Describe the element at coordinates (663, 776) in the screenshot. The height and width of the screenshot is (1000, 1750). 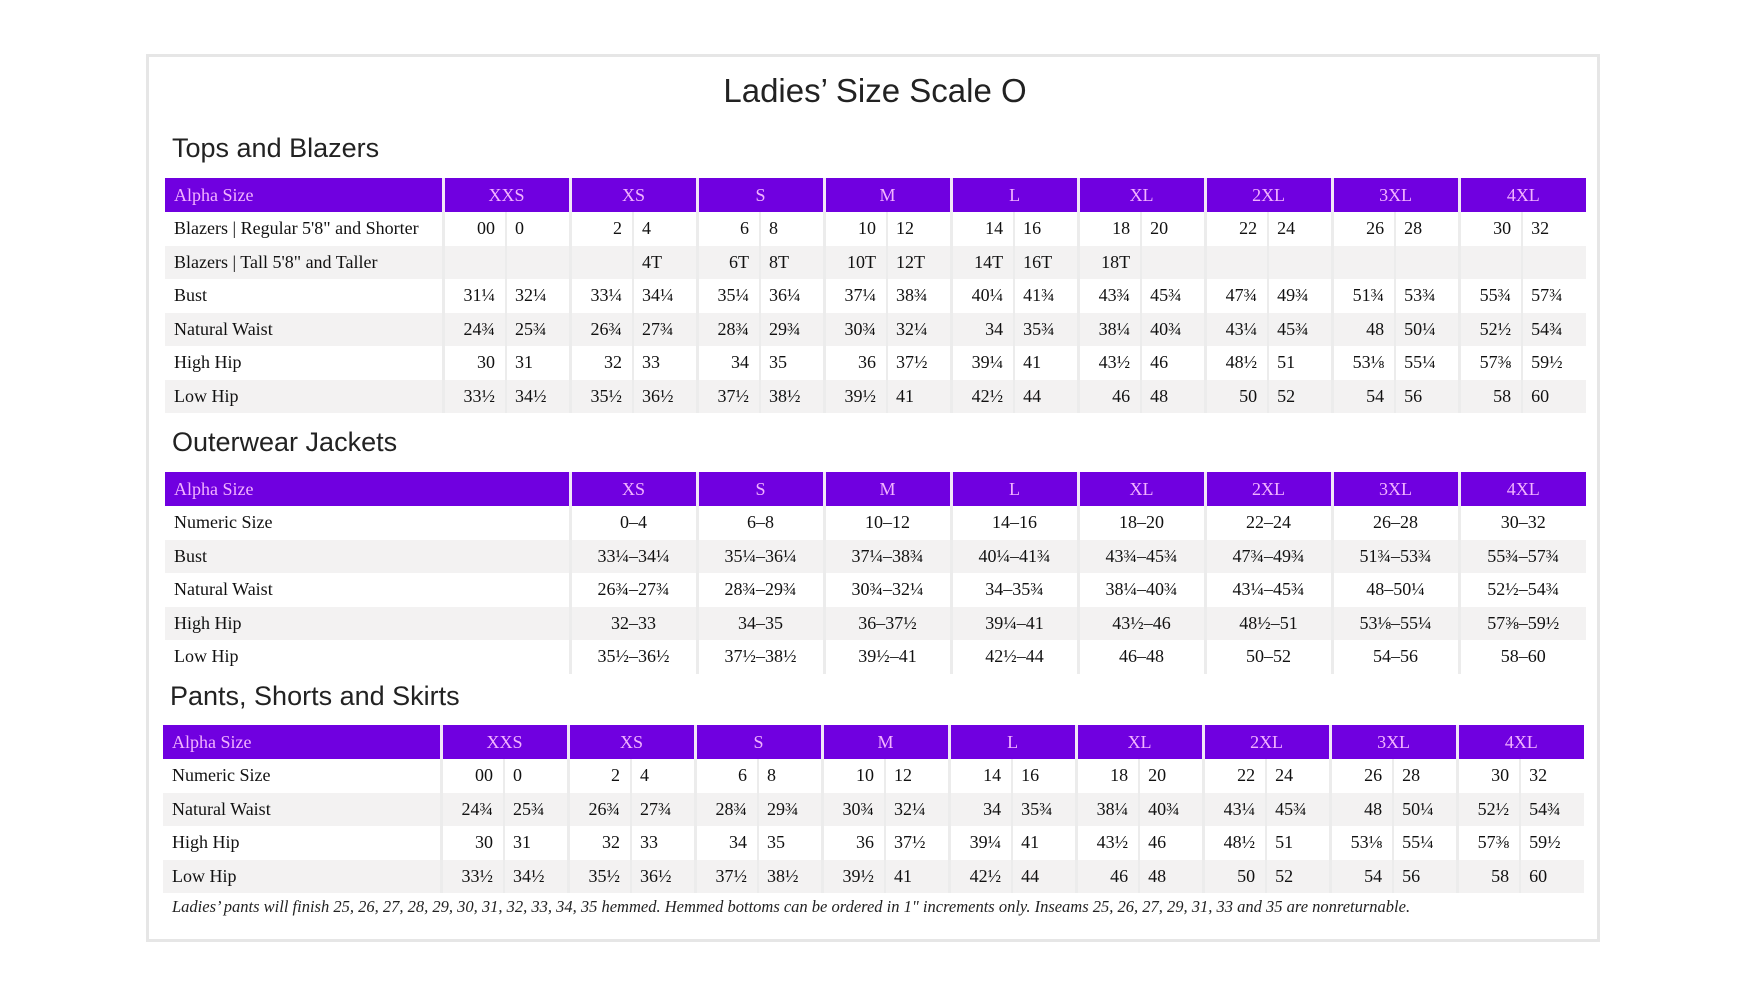
I see `size-value: 4` at that location.